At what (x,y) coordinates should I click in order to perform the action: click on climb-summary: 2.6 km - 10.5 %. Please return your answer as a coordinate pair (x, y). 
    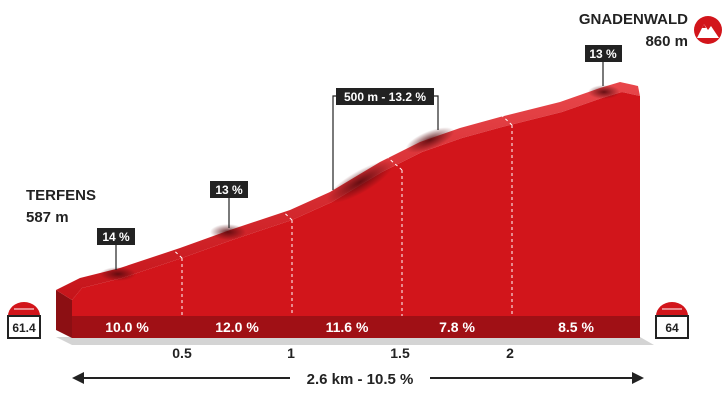
    Looking at the image, I should click on (360, 379).